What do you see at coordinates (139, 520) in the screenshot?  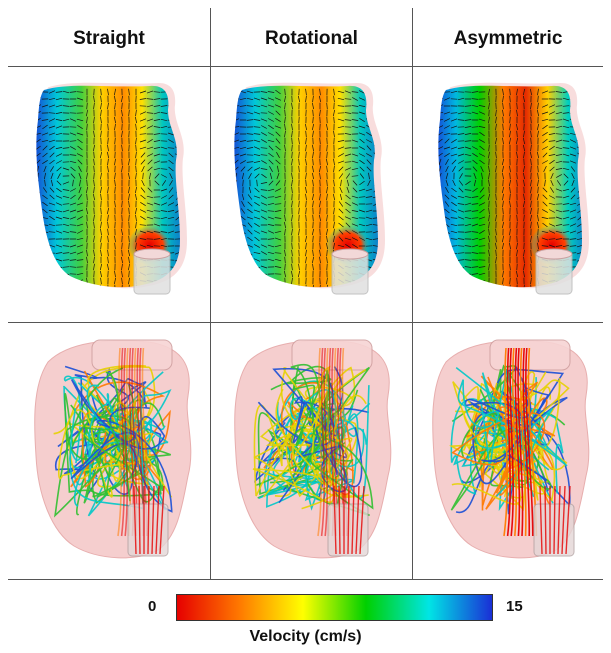 I see `outflow-streamline` at bounding box center [139, 520].